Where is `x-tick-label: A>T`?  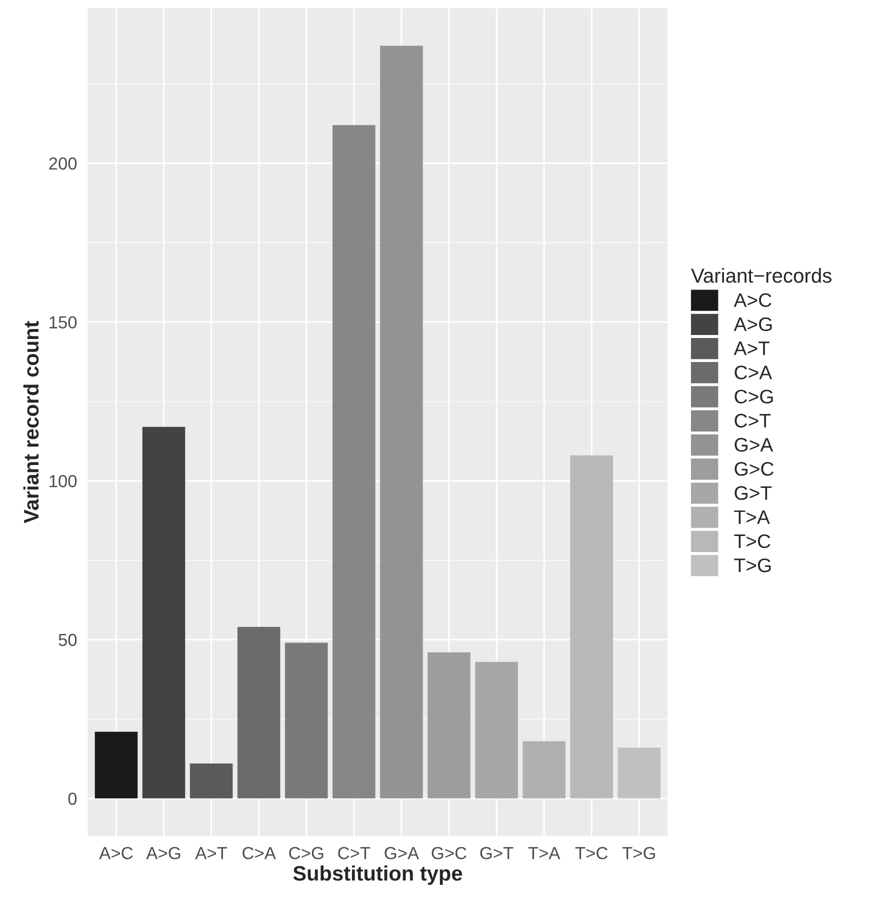
x-tick-label: A>T is located at coordinates (211, 853).